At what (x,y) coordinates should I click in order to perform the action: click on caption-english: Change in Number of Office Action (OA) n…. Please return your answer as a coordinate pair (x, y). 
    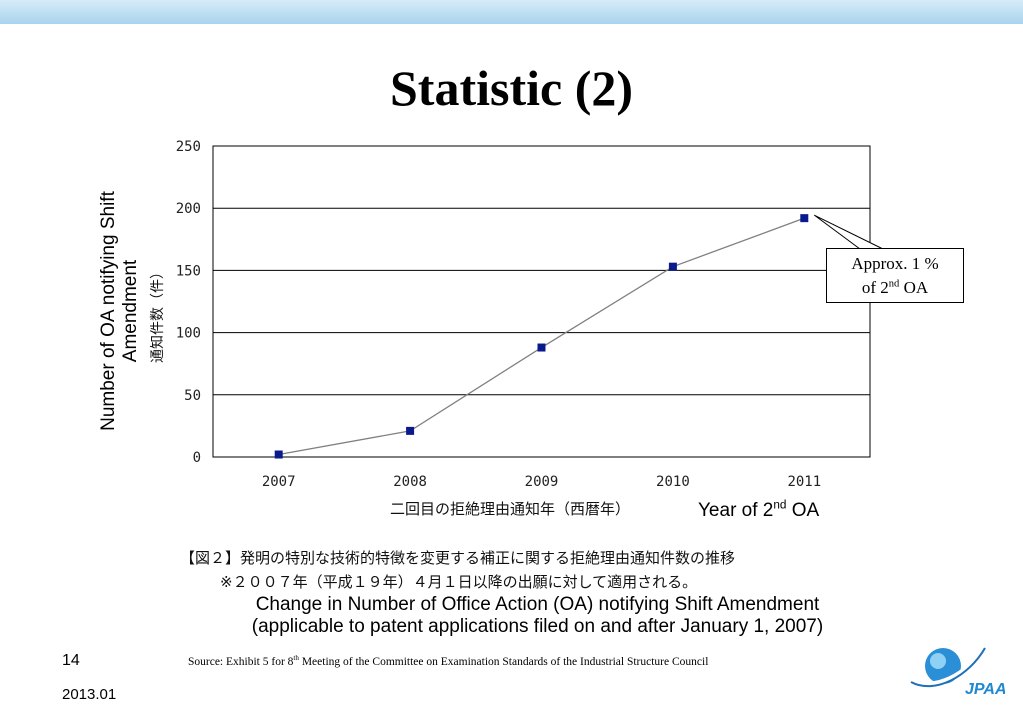
    Looking at the image, I should click on (537, 616).